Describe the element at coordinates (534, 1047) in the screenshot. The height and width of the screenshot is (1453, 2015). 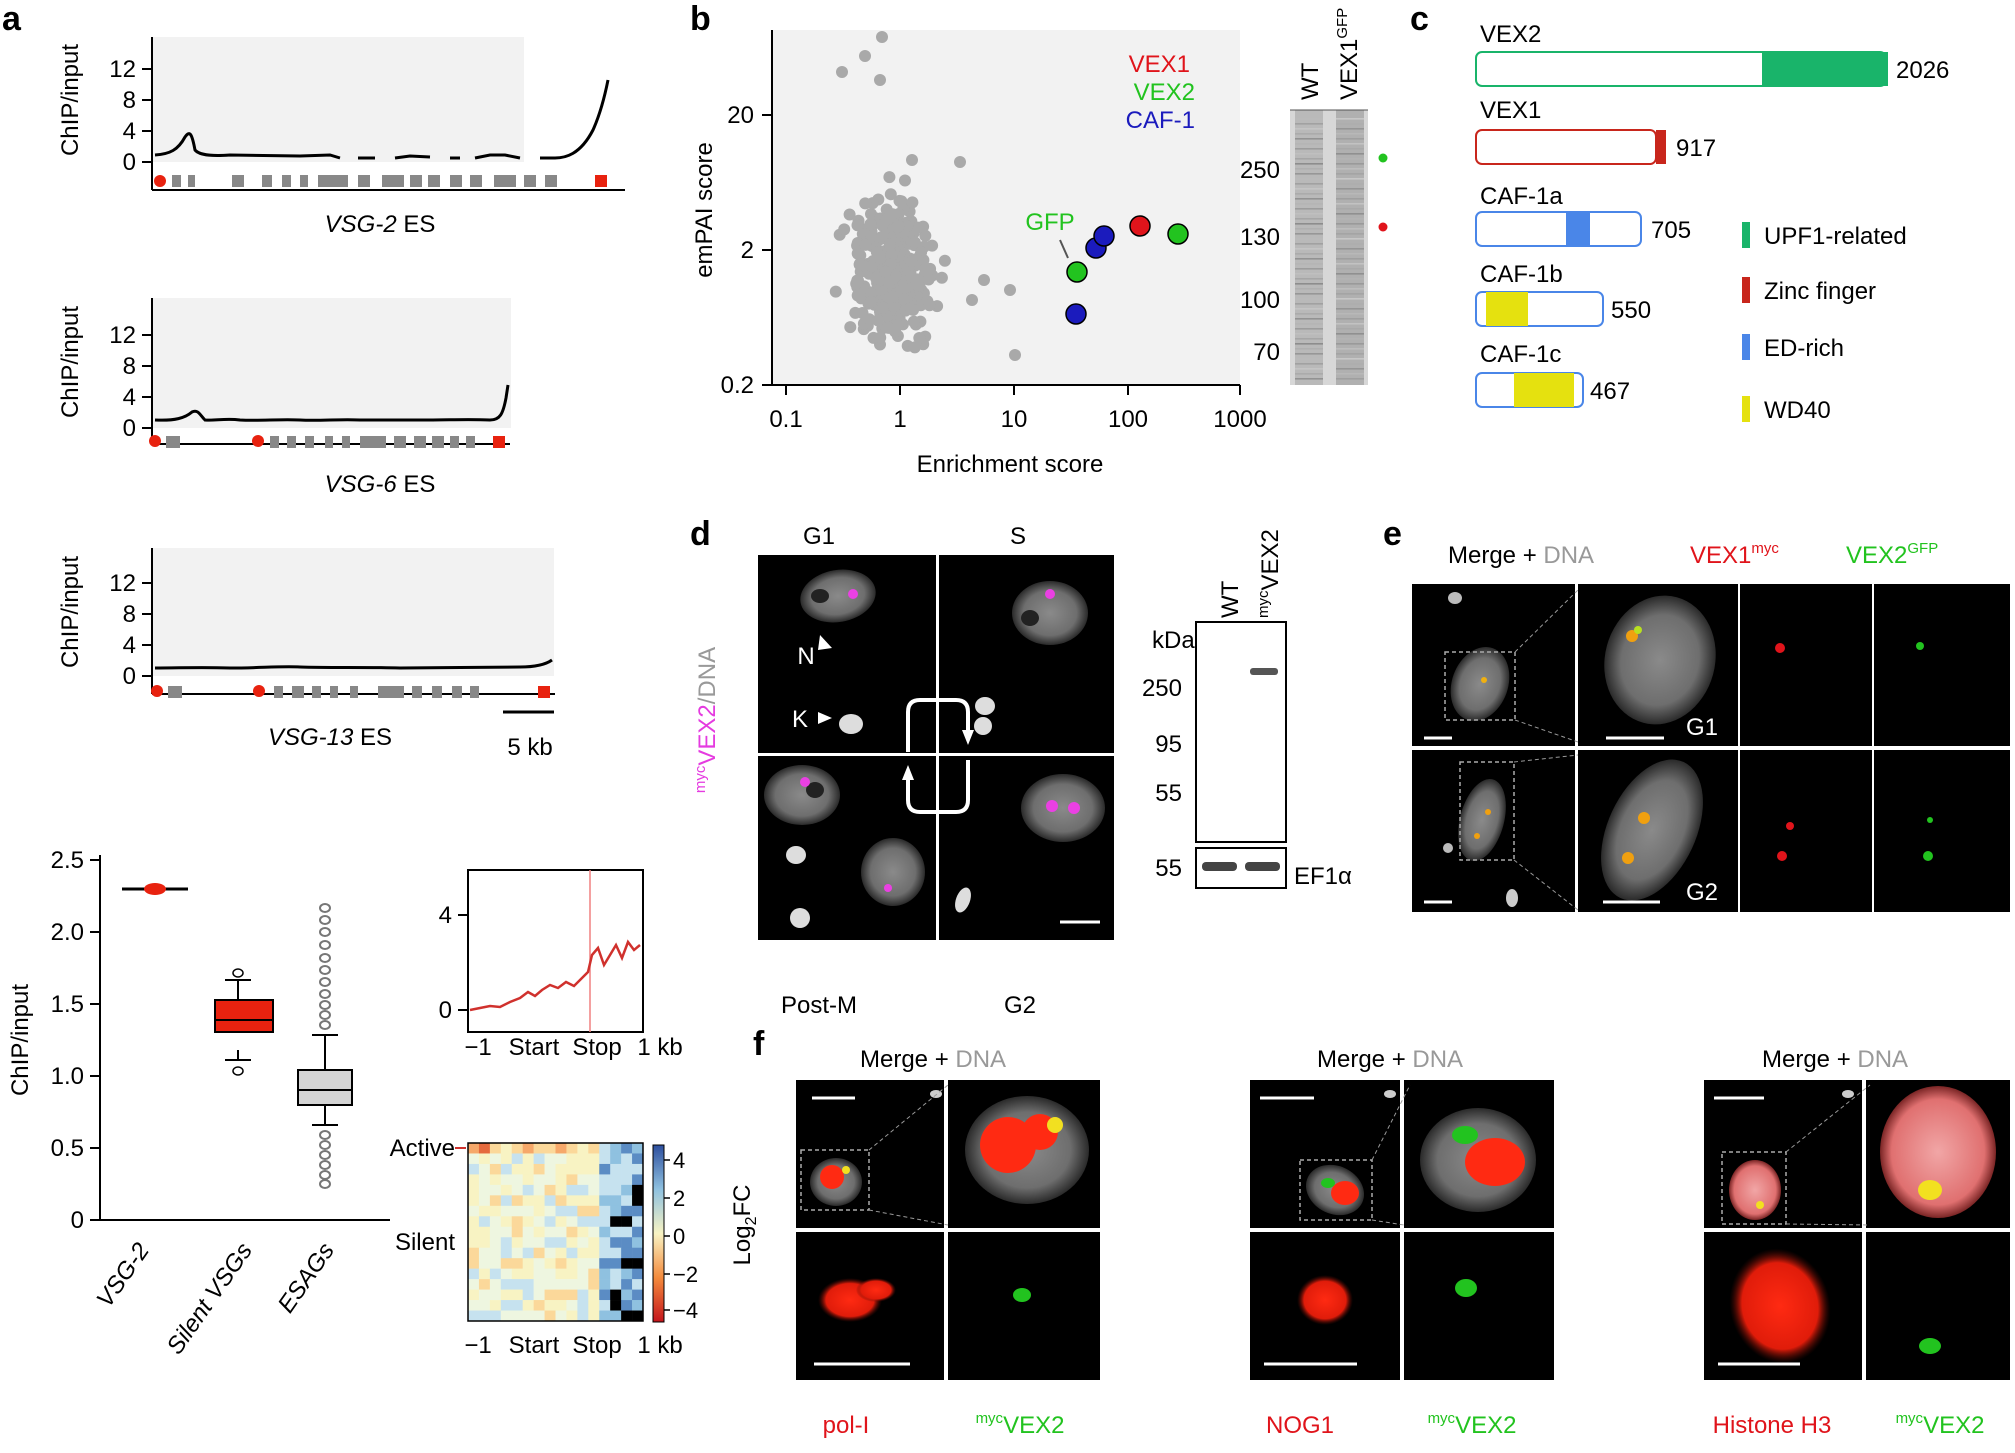
I see `xtick: Start` at that location.